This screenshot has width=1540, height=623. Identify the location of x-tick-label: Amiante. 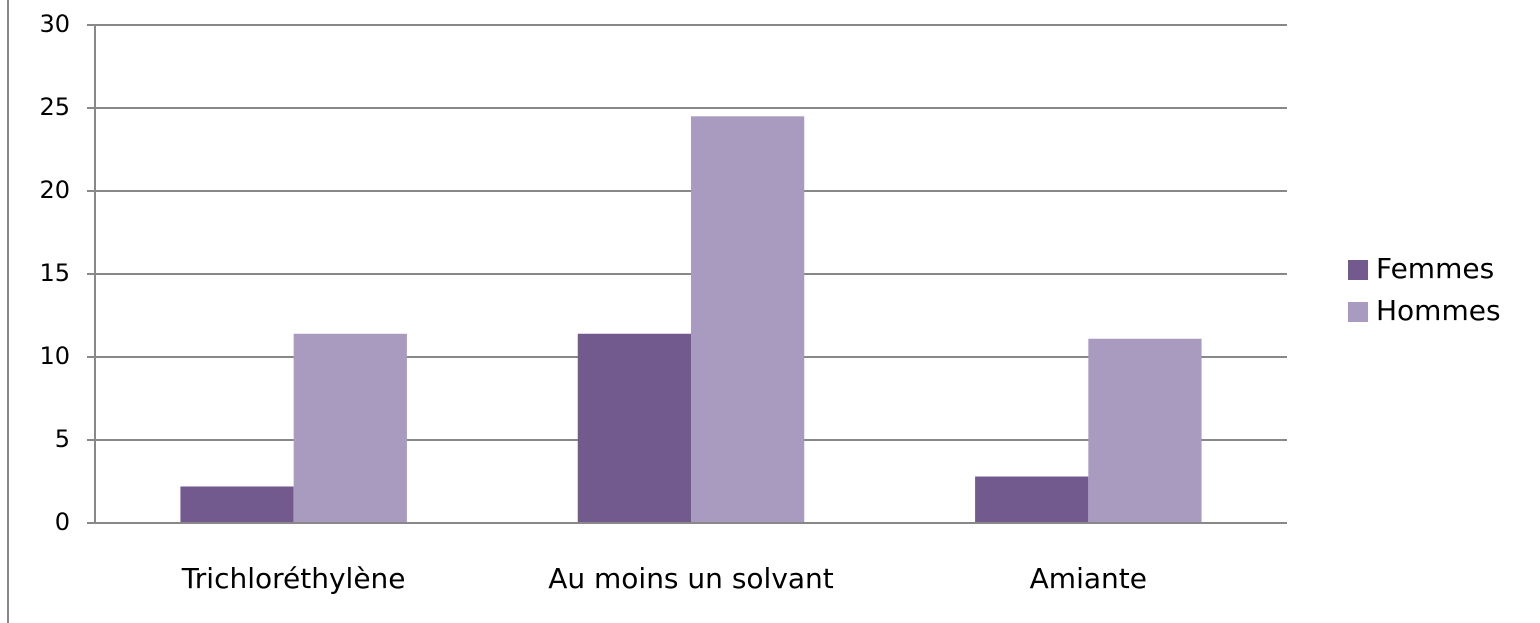
(1088, 578).